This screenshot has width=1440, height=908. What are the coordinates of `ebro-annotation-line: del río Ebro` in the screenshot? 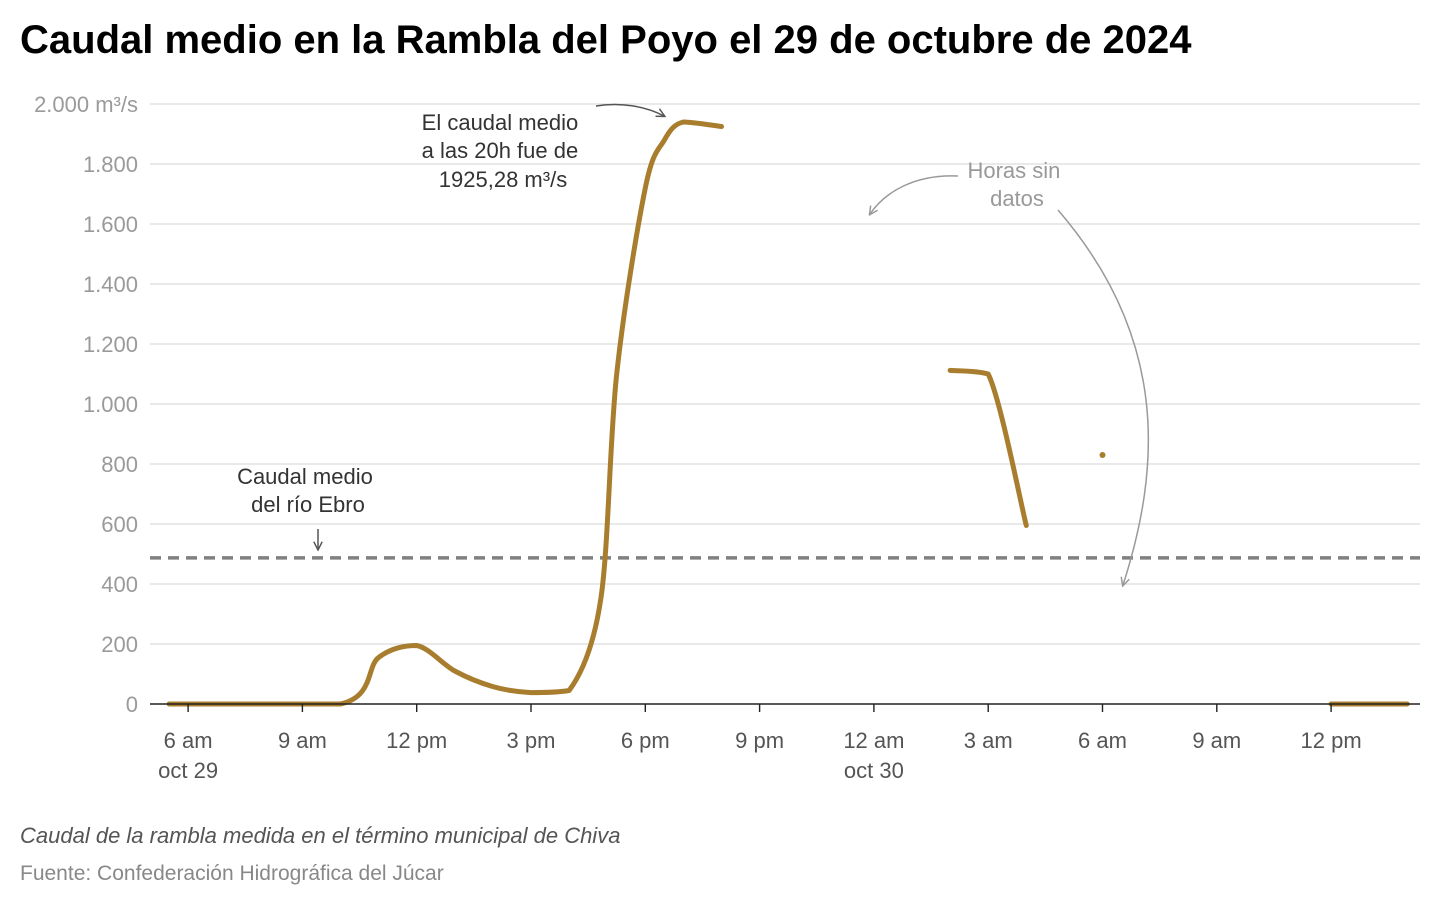 It's located at (308, 504).